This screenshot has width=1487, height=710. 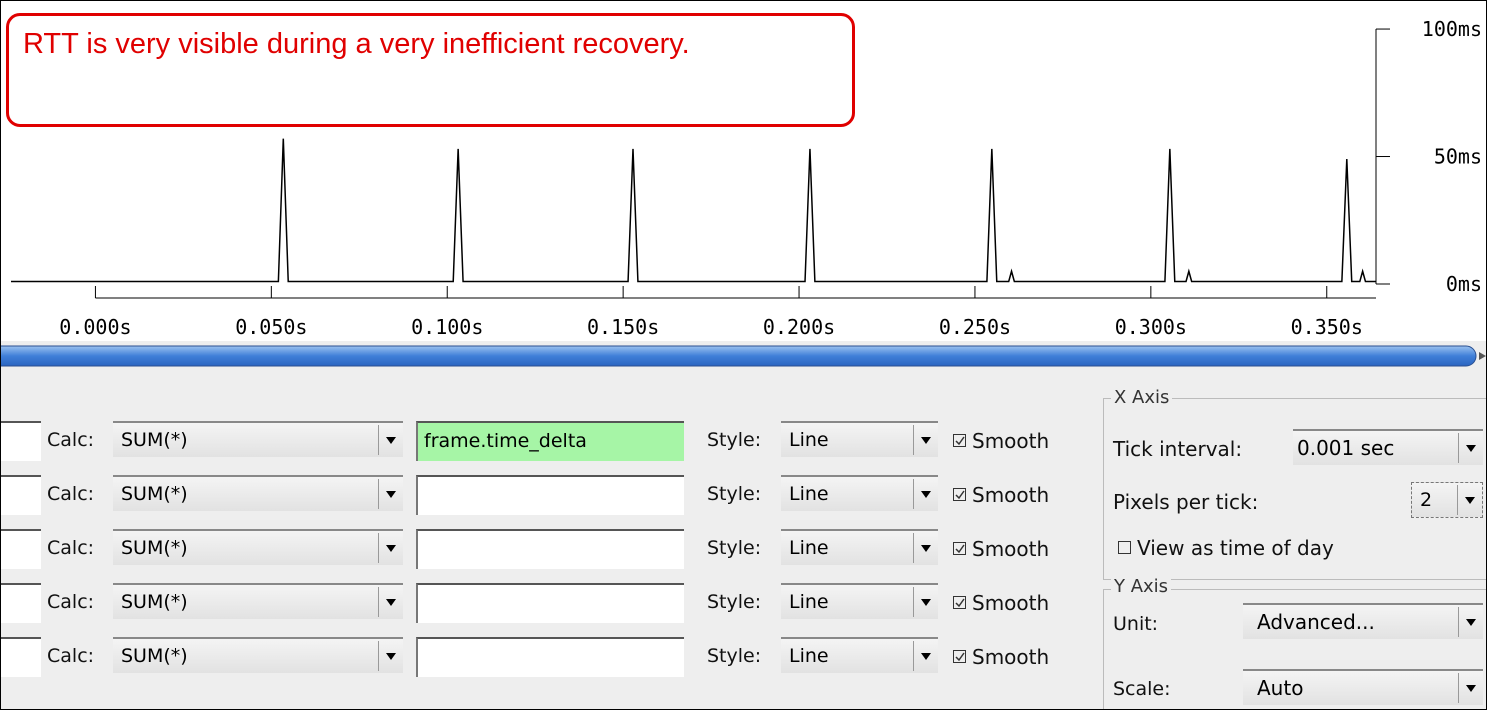 I want to click on x-tick-label: 0.100s, so click(x=447, y=327).